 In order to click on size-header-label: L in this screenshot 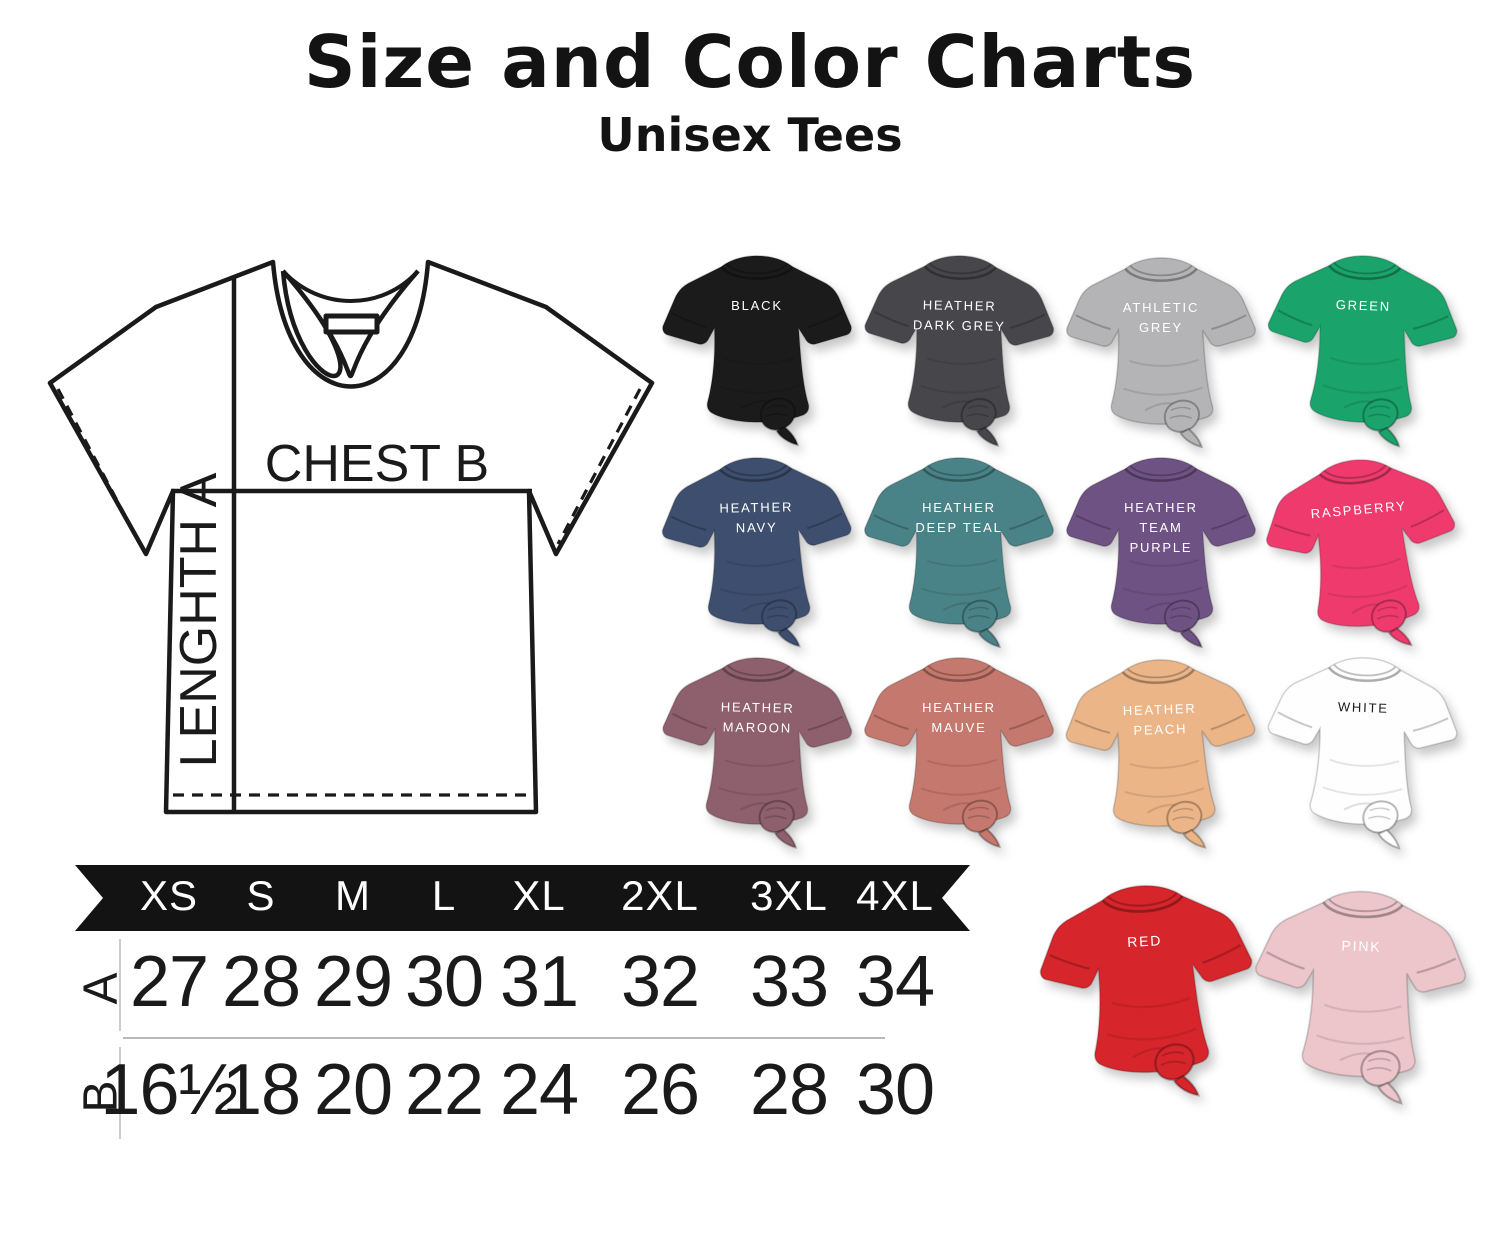, I will do `click(444, 896)`.